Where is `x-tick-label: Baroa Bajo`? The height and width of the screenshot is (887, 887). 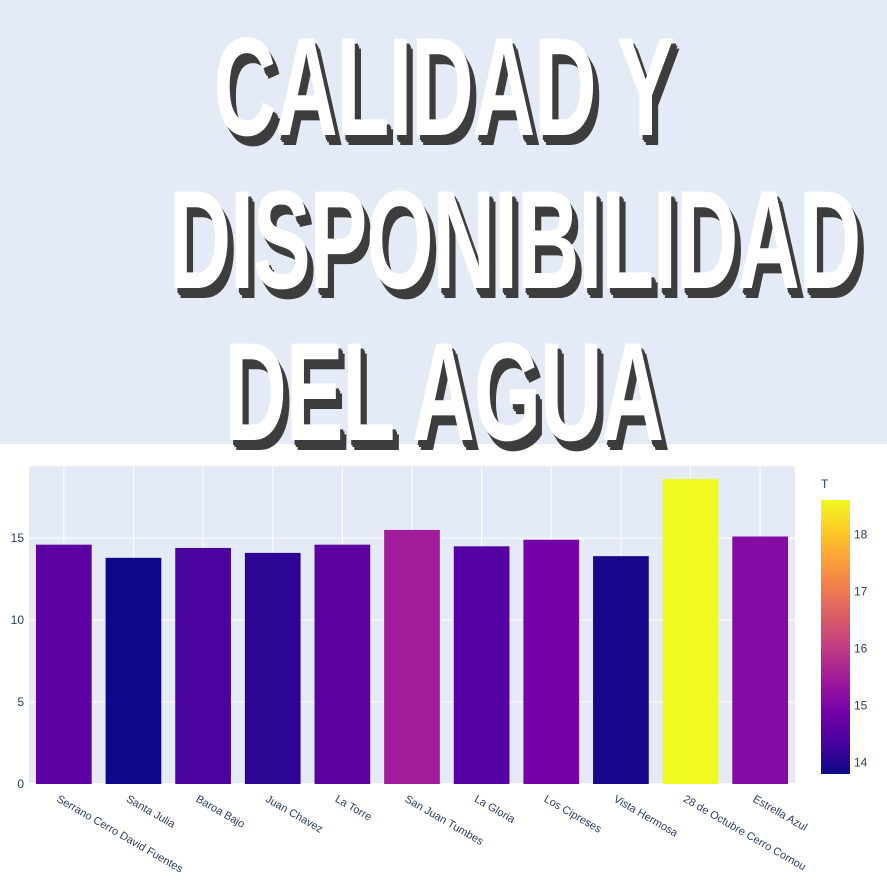
x-tick-label: Baroa Bajo is located at coordinates (220, 812).